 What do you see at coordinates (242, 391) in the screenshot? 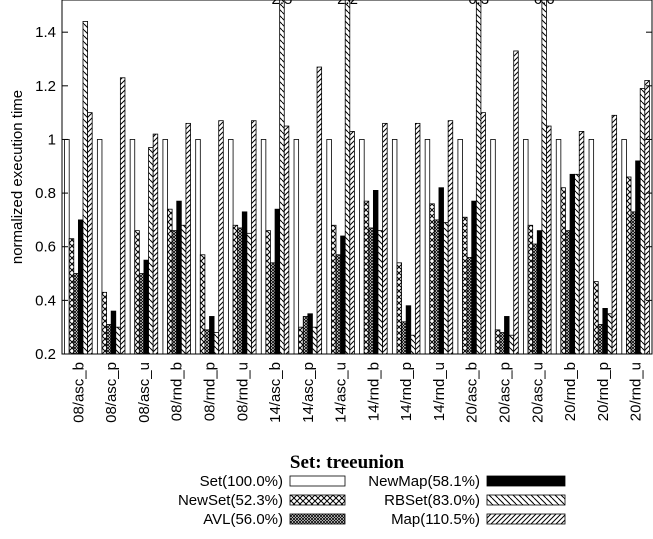
I see `x-tick-label: 08/rnd_u` at bounding box center [242, 391].